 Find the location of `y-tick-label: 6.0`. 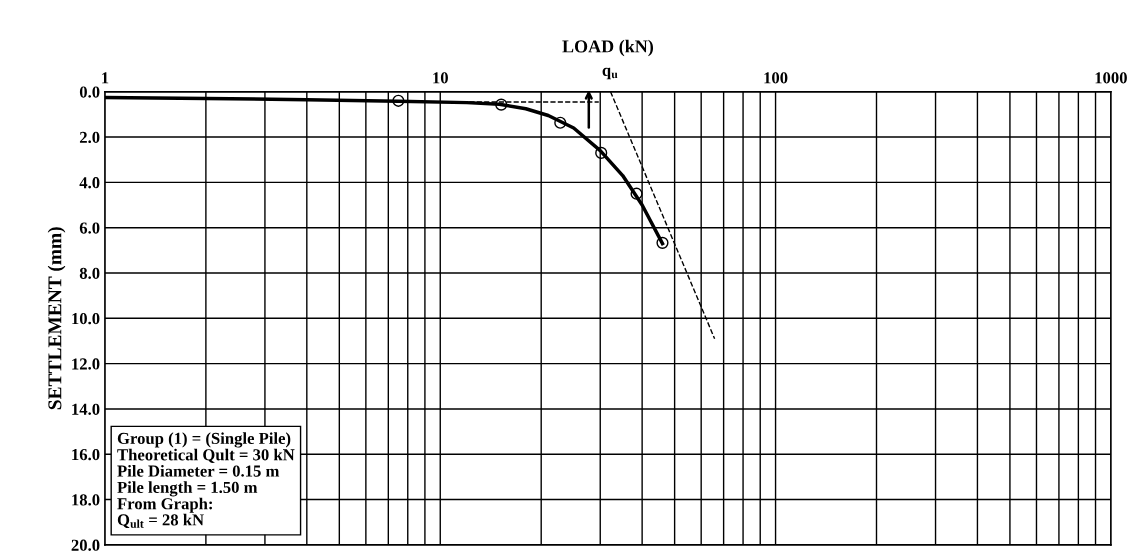

y-tick-label: 6.0 is located at coordinates (89, 228).